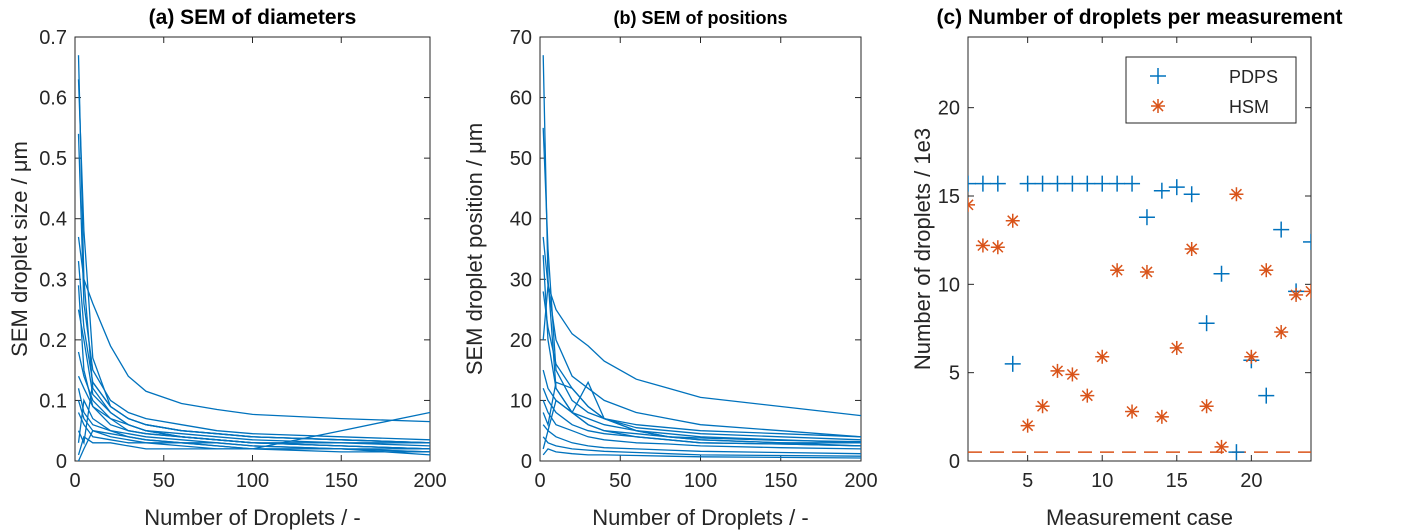 Image resolution: width=1405 pixels, height=532 pixels. What do you see at coordinates (701, 18) in the screenshot?
I see `chart-title: (b) SEM of positions` at bounding box center [701, 18].